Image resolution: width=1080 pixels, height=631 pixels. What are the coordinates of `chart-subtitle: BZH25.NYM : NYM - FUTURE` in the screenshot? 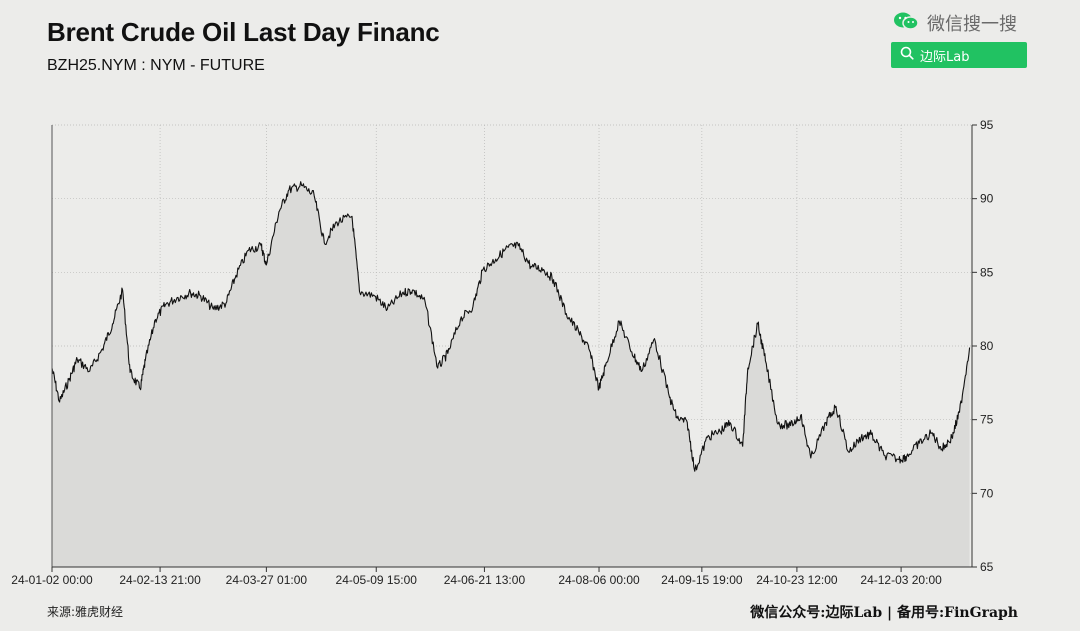 It's located at (156, 65).